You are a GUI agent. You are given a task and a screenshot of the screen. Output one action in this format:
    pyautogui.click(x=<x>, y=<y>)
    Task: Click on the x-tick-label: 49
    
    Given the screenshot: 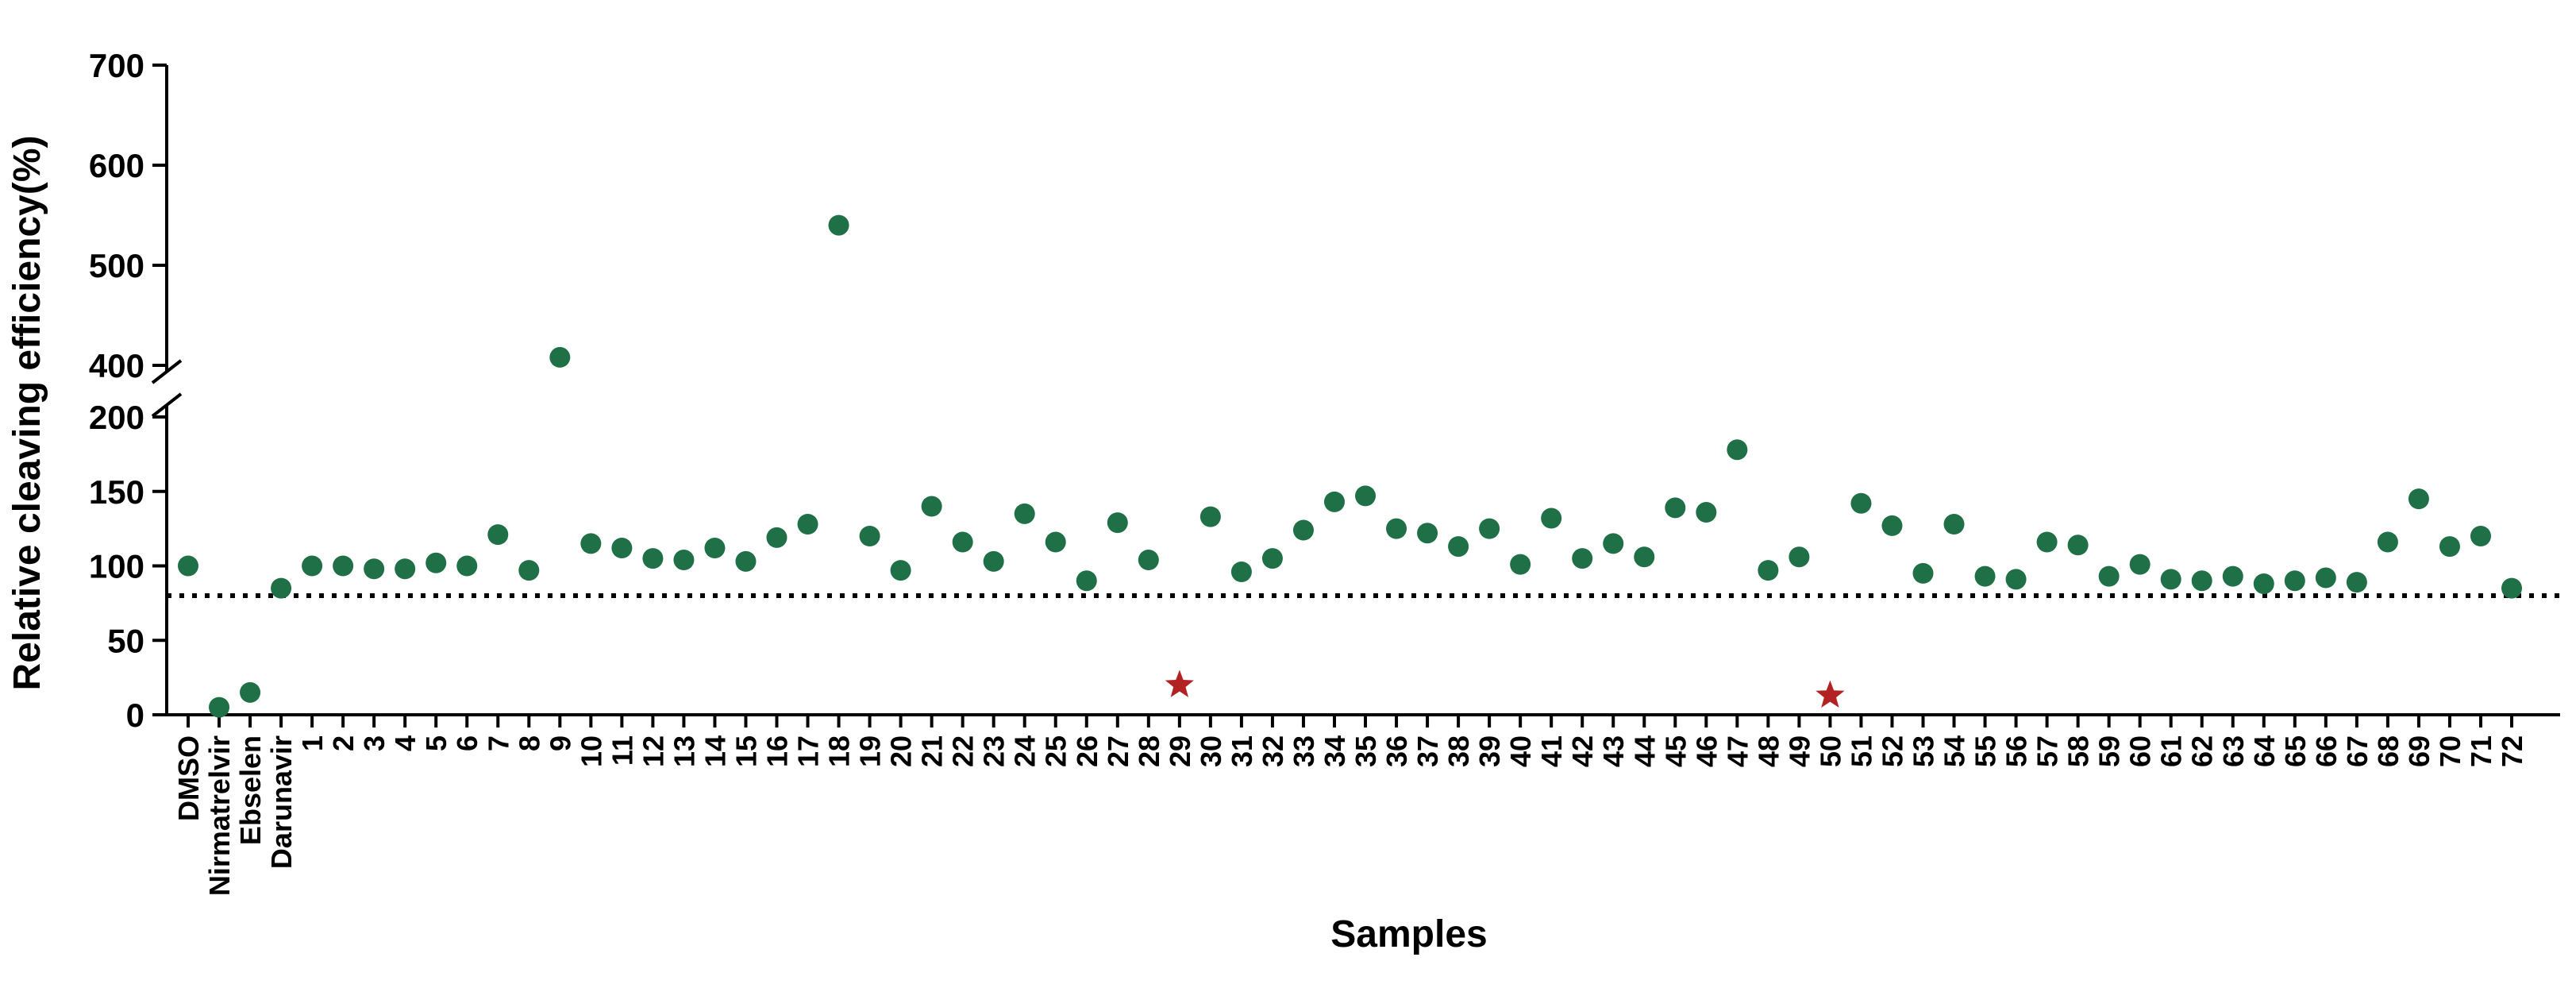 What is the action you would take?
    pyautogui.click(x=1799, y=751)
    